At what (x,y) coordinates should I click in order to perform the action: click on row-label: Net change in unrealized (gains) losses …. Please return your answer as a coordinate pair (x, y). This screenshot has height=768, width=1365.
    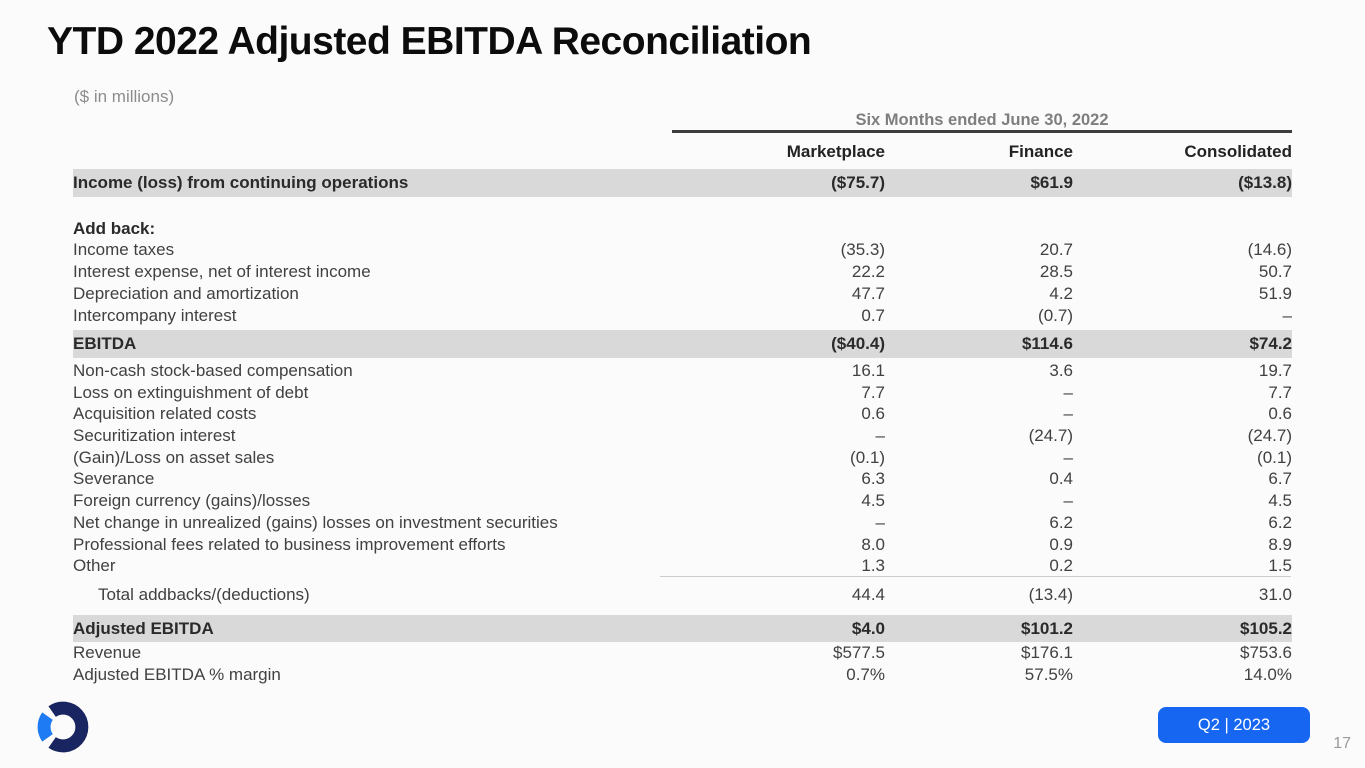
    Looking at the image, I should click on (315, 522).